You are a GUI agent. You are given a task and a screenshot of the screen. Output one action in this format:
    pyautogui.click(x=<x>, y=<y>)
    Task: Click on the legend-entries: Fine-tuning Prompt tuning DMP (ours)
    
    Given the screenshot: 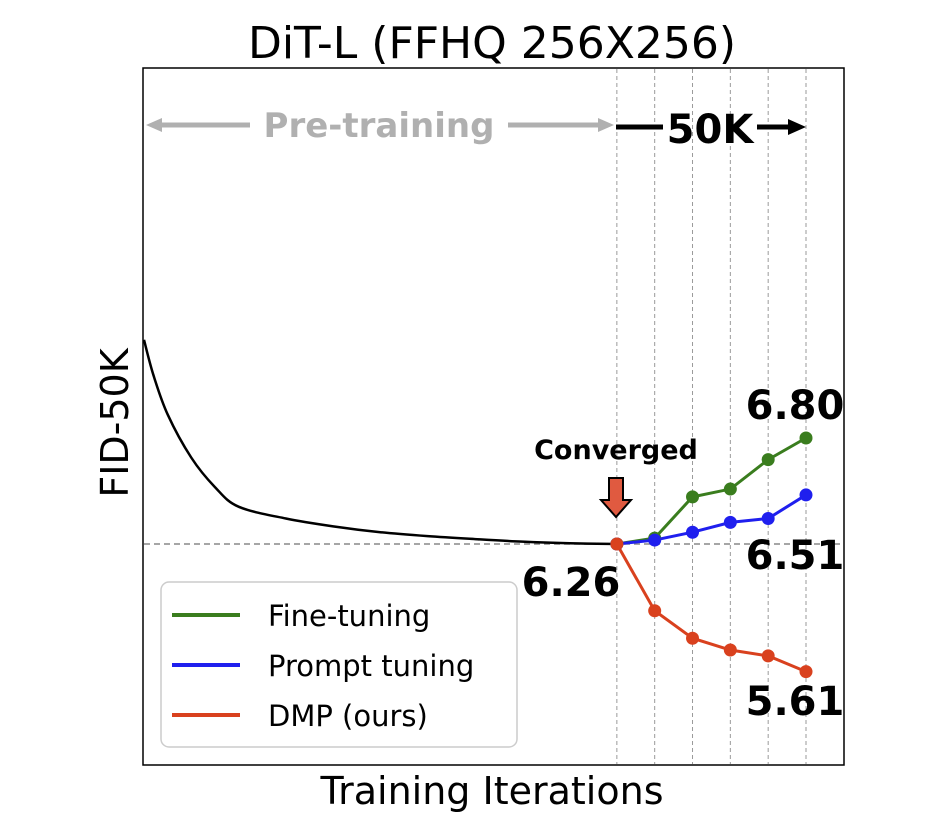 What is the action you would take?
    pyautogui.click(x=323, y=666)
    